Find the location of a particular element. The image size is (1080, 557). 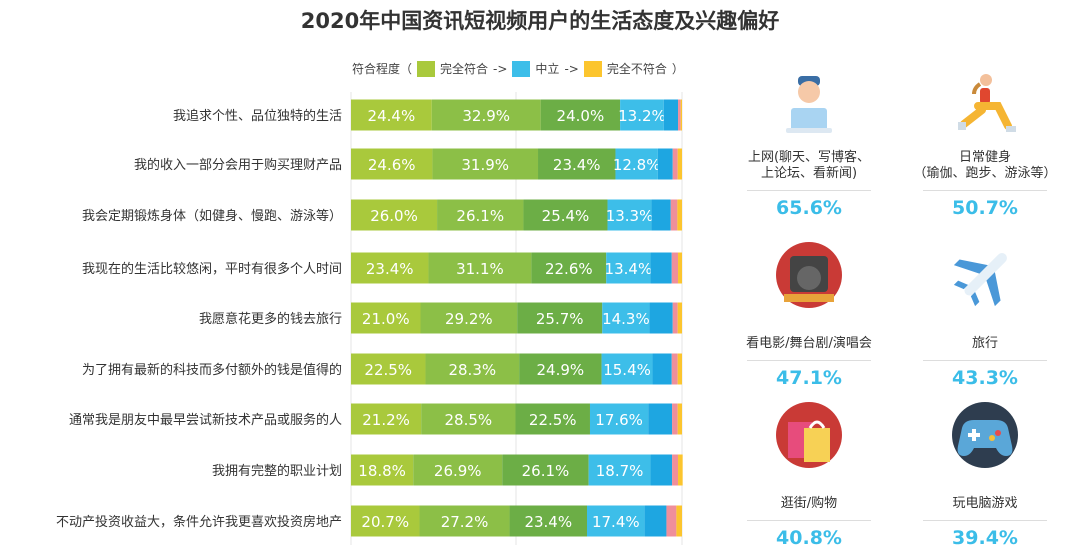

interest-item: 旅行 43.3% is located at coordinates (985, 314).